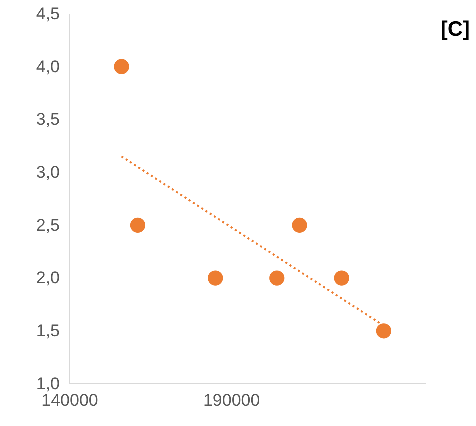 This screenshot has height=426, width=476. What do you see at coordinates (455, 29) in the screenshot?
I see `chart-title: [C]` at bounding box center [455, 29].